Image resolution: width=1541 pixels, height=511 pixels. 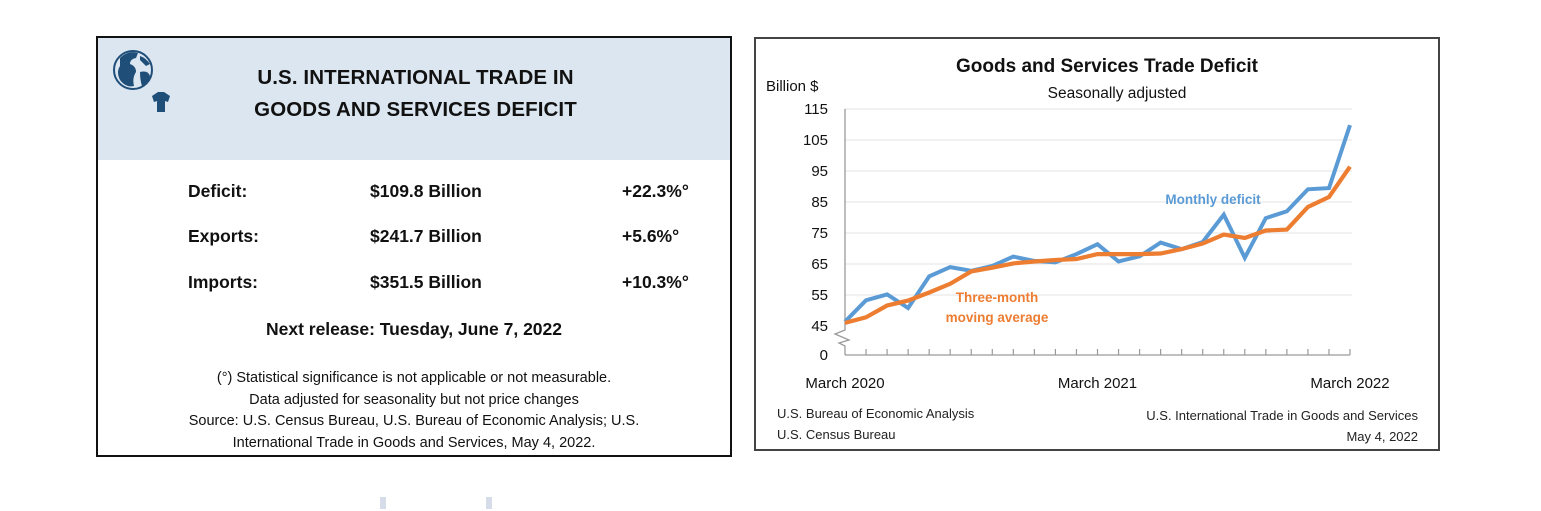 I want to click on moving-average-label-line1: Three-month, so click(x=997, y=297).